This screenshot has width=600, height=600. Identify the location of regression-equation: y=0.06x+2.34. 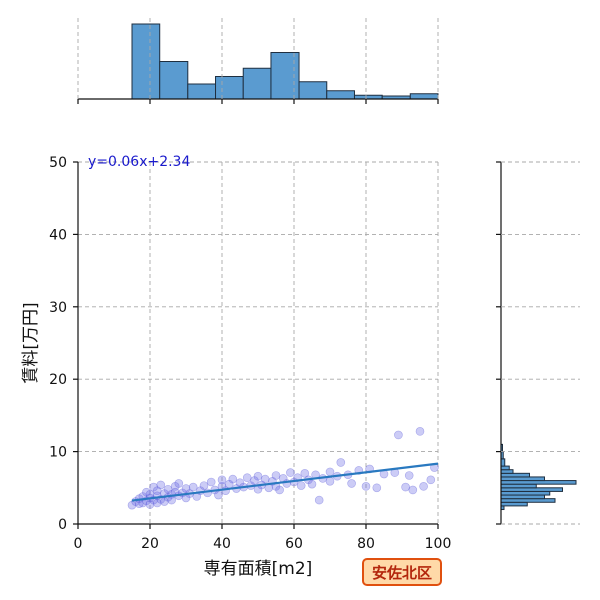
(139, 162).